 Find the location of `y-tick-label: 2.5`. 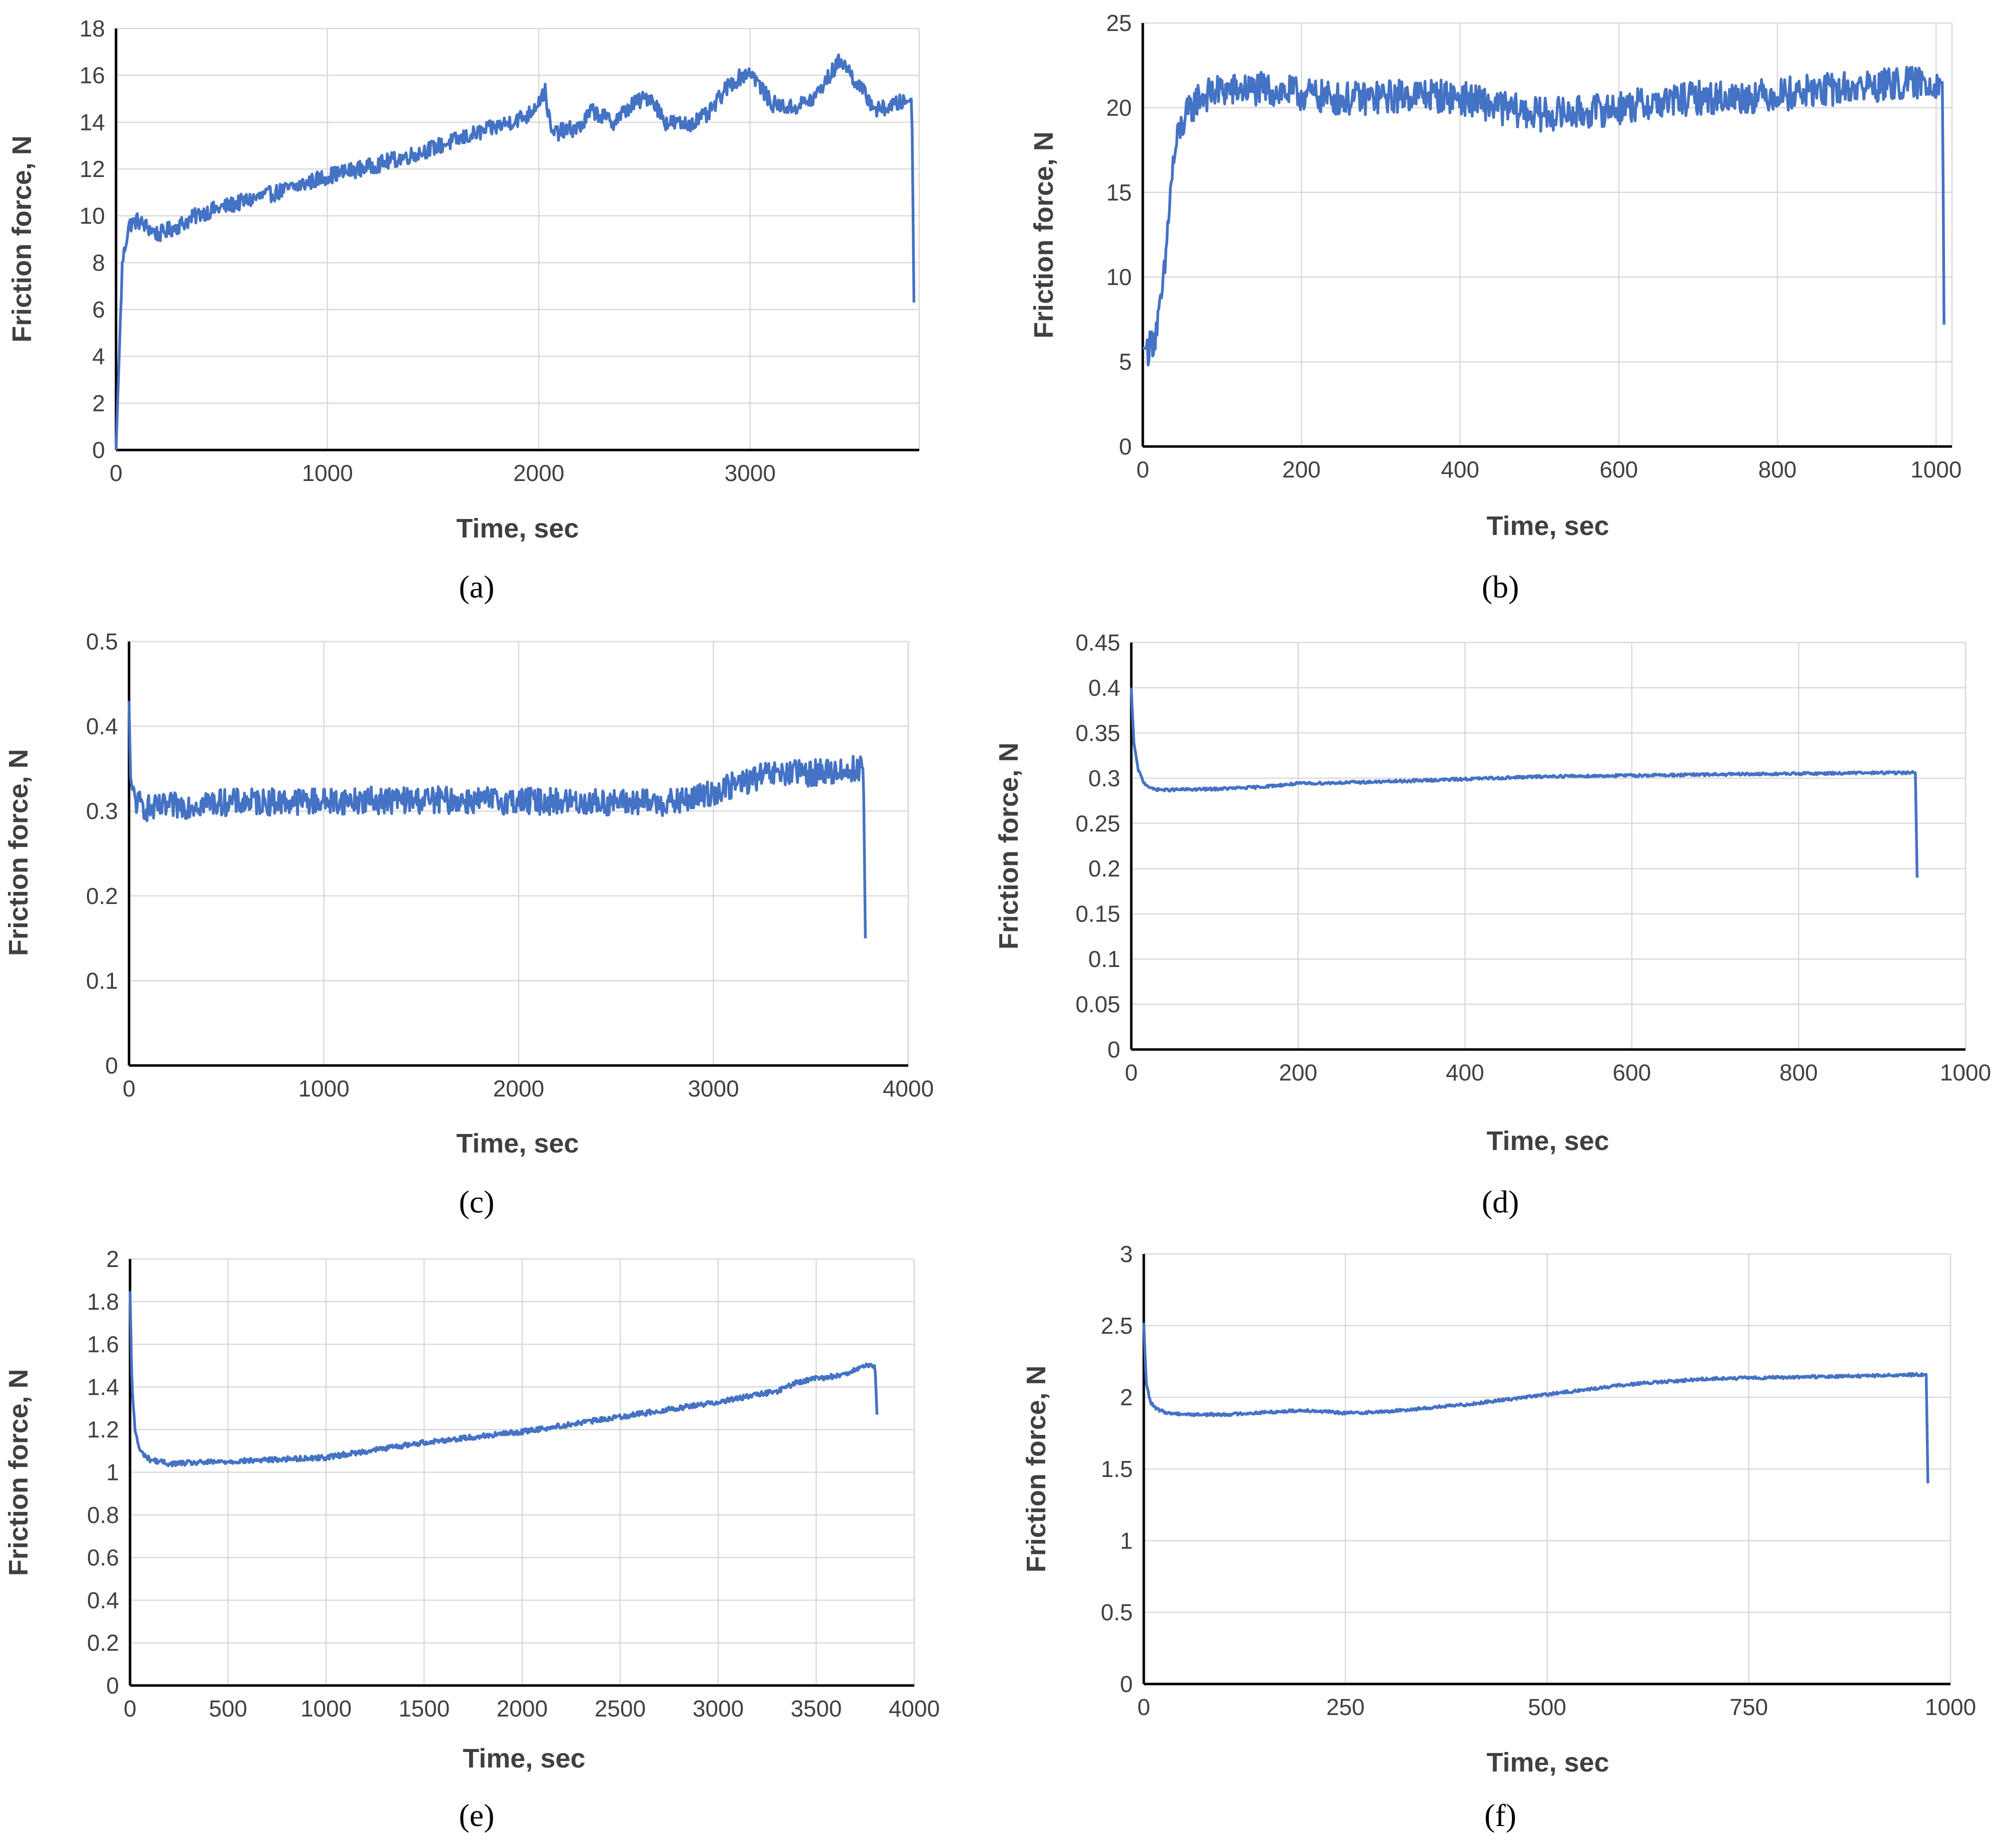

y-tick-label: 2.5 is located at coordinates (1117, 1325).